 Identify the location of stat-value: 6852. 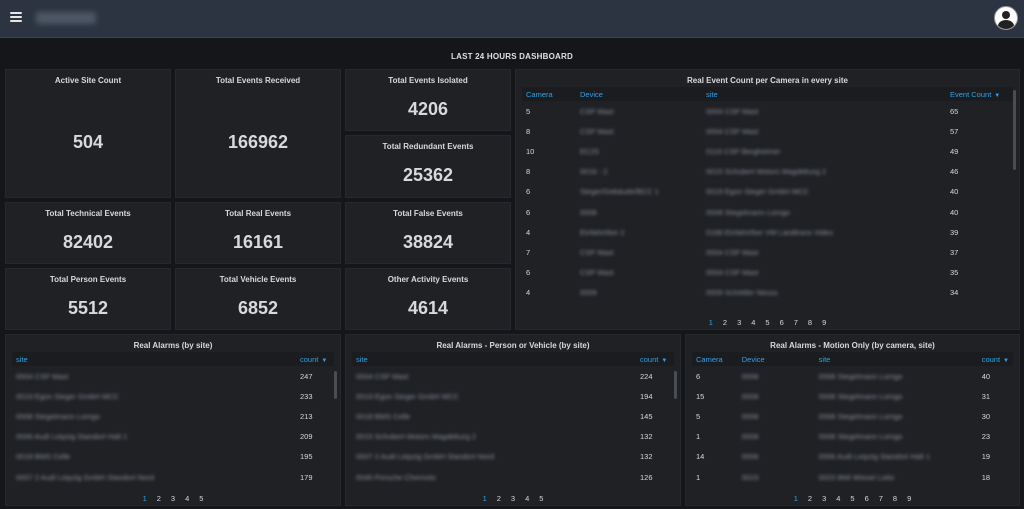
(258, 308).